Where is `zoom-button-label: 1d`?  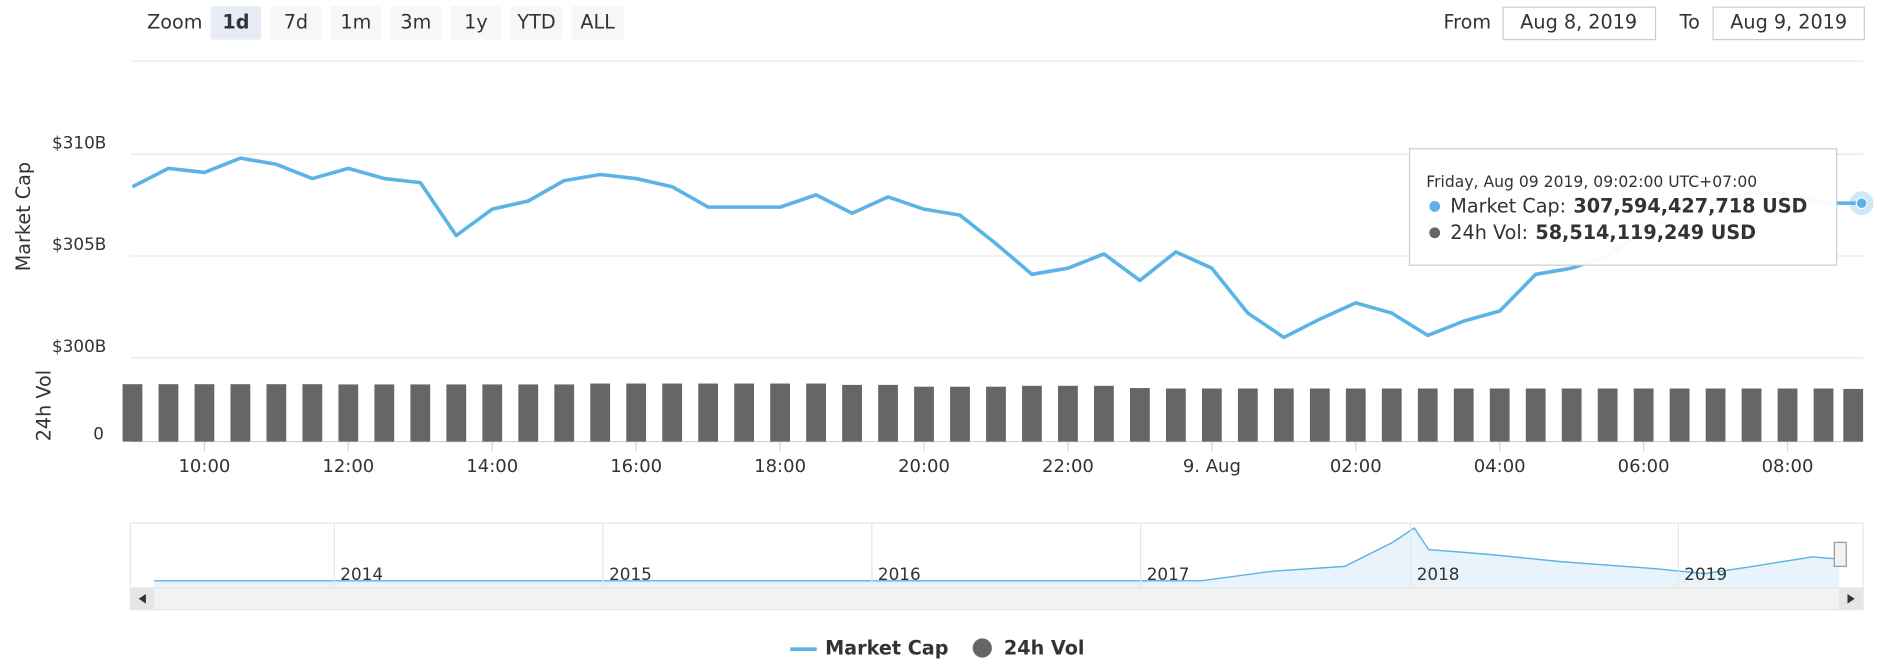
zoom-button-label: 1d is located at coordinates (235, 21).